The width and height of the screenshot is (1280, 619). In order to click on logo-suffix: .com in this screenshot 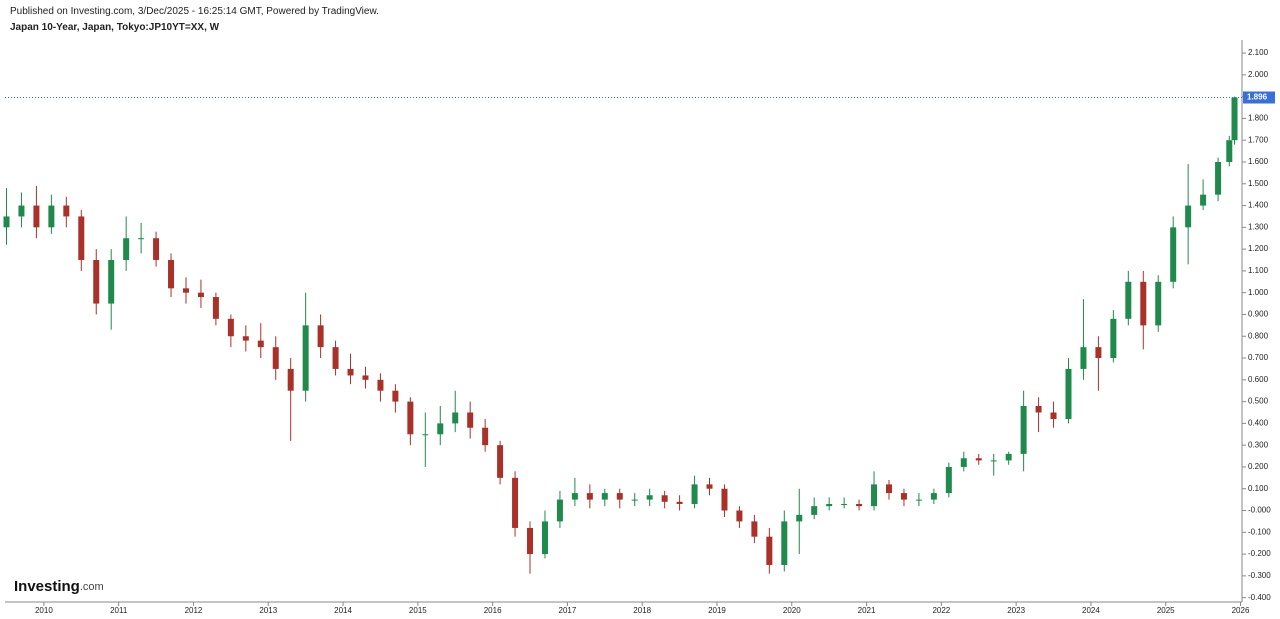, I will do `click(92, 587)`.